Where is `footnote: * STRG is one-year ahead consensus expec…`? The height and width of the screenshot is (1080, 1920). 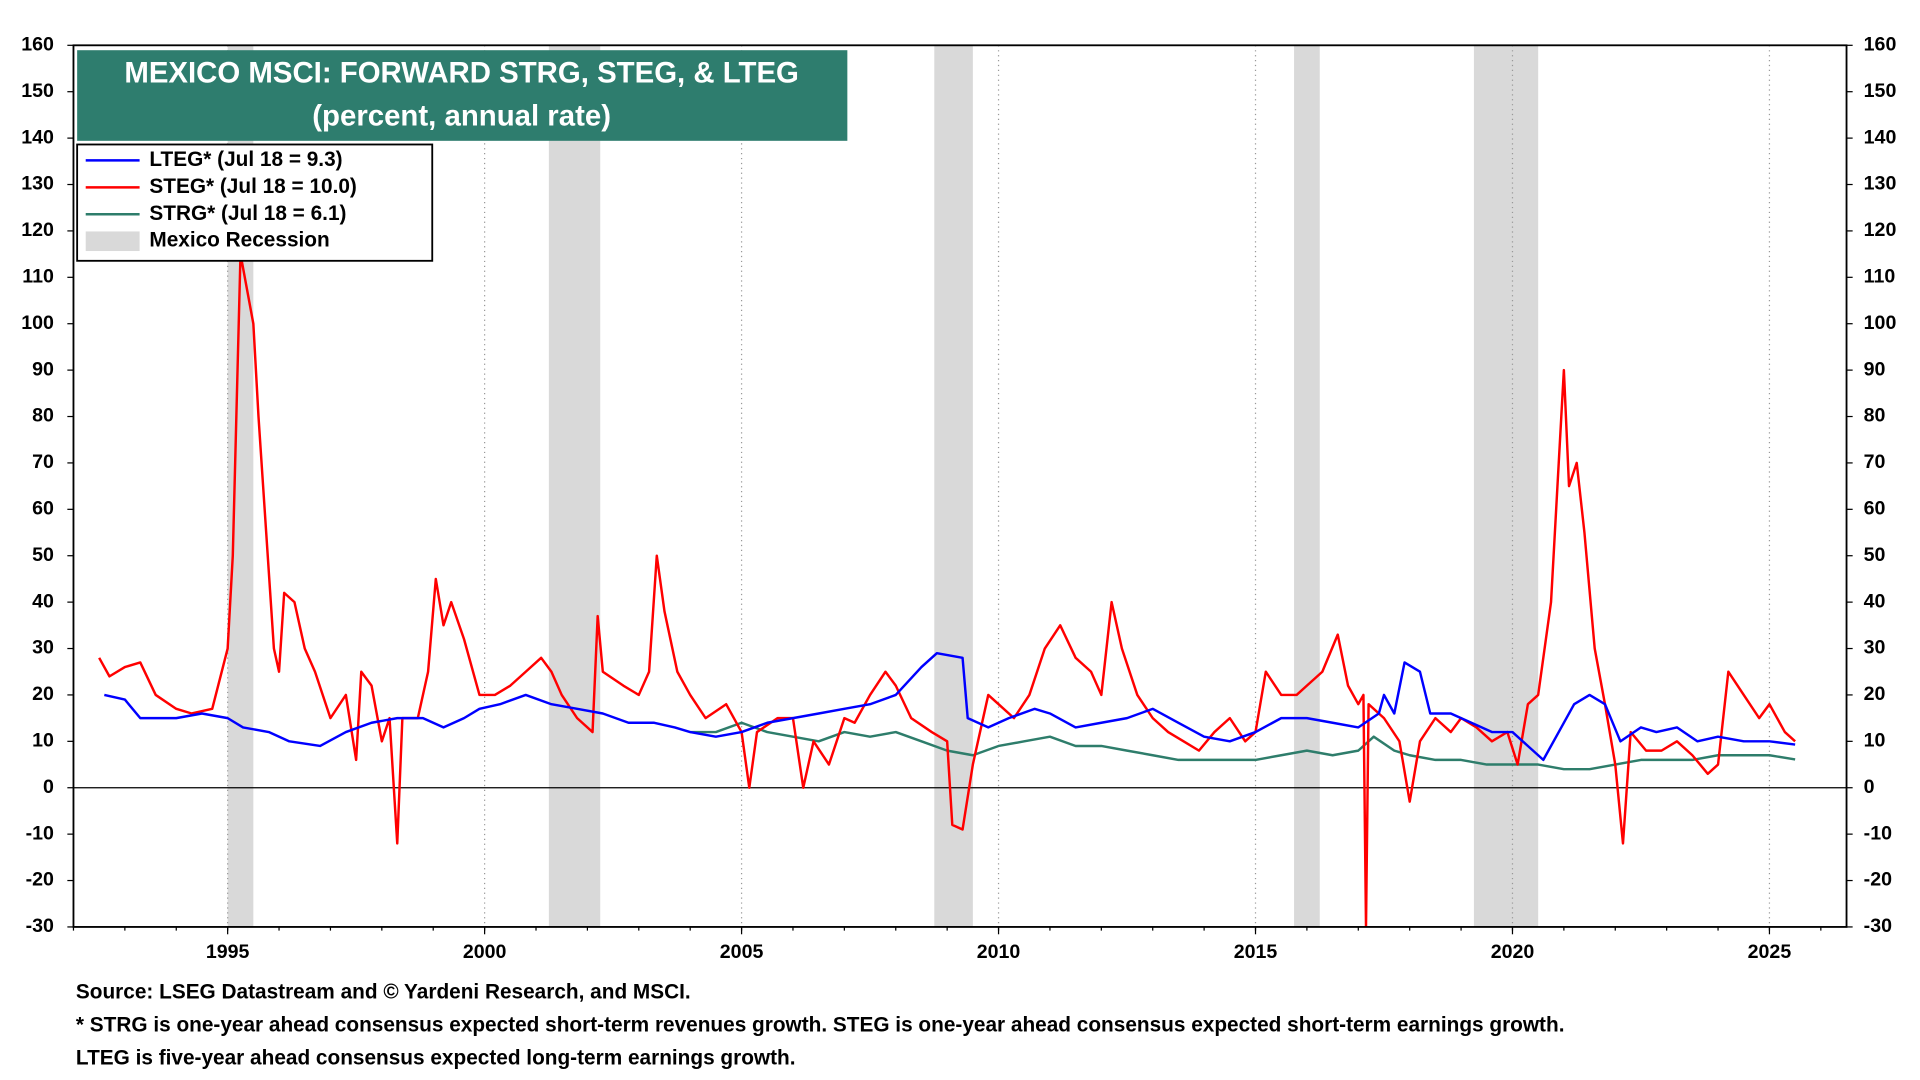 footnote: * STRG is one-year ahead consensus expec… is located at coordinates (820, 1025).